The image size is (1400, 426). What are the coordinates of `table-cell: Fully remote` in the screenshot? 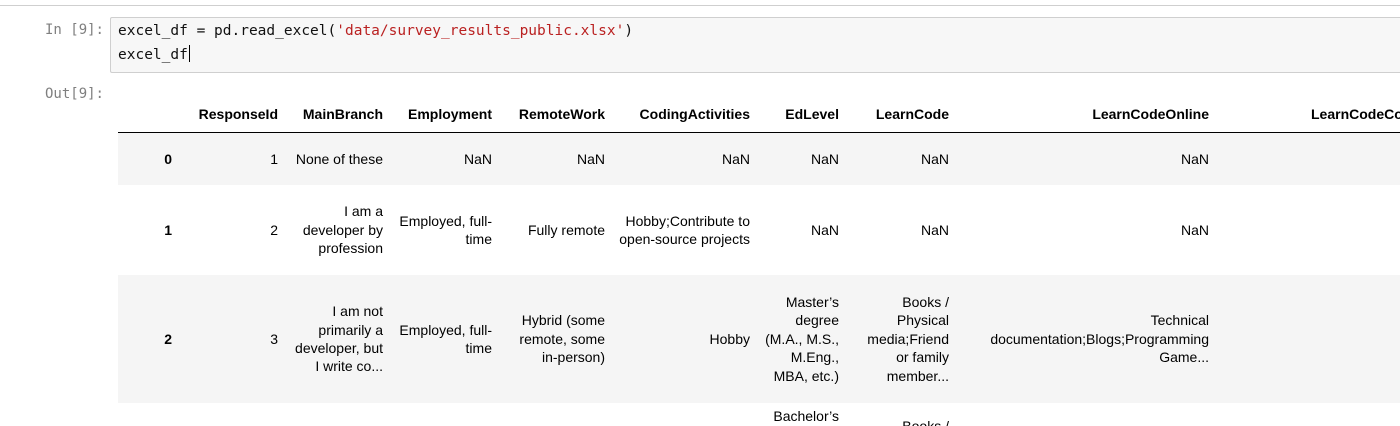 It's located at (566, 229).